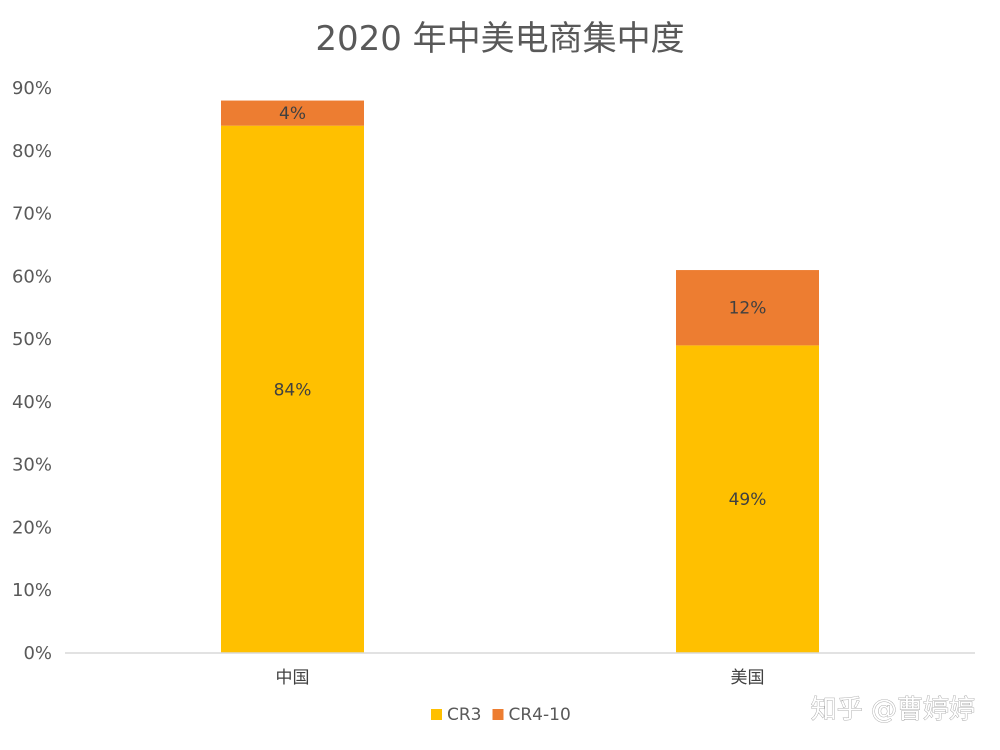 The width and height of the screenshot is (1000, 750). Describe the element at coordinates (32, 88) in the screenshot. I see `y-tick-label: 90%` at that location.